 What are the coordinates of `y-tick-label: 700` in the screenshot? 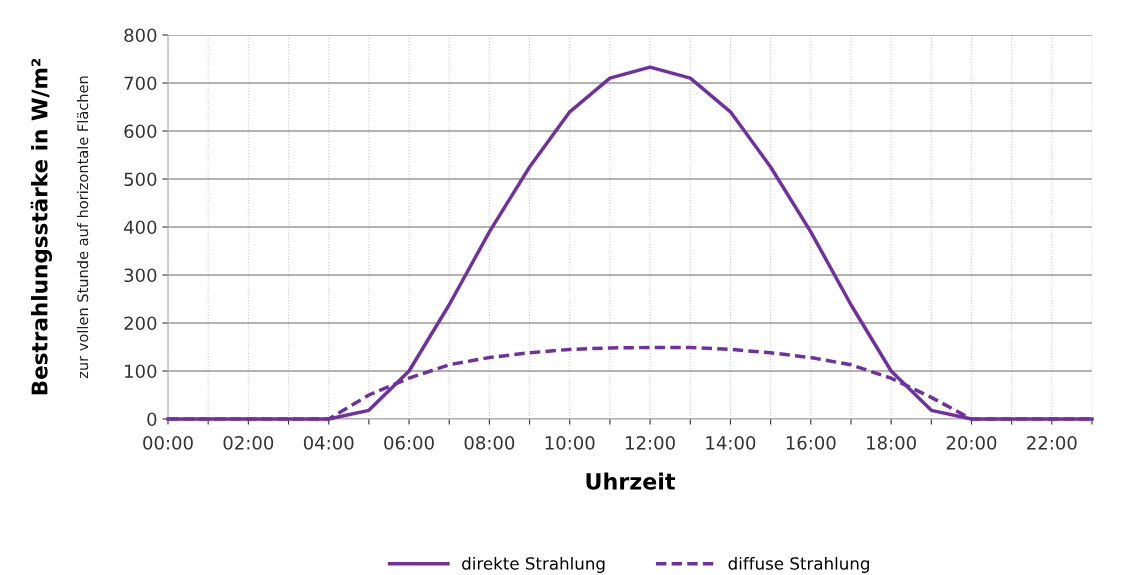 It's located at (140, 83).